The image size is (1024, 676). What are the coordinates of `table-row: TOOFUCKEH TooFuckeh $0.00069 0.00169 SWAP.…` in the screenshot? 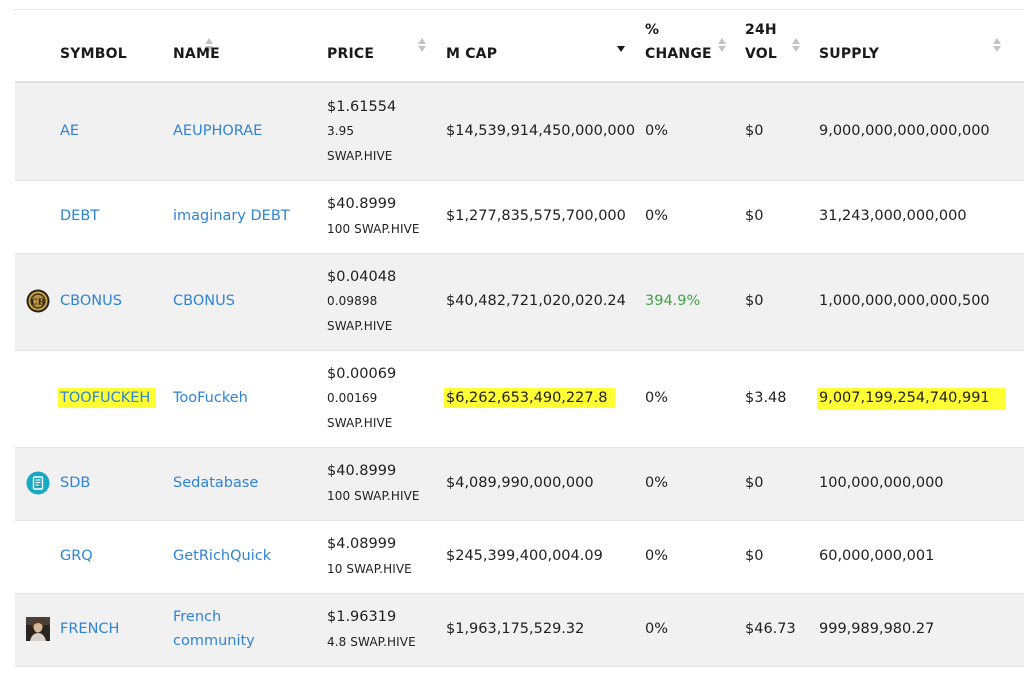 It's located at (519, 398).